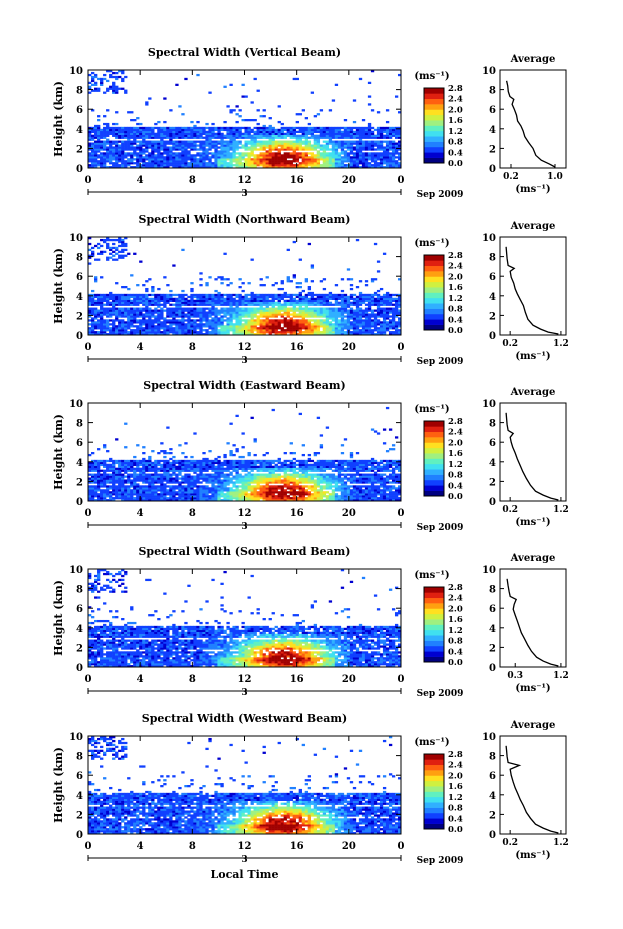  I want to click on avg-y-tick-label: 0, so click(492, 169).